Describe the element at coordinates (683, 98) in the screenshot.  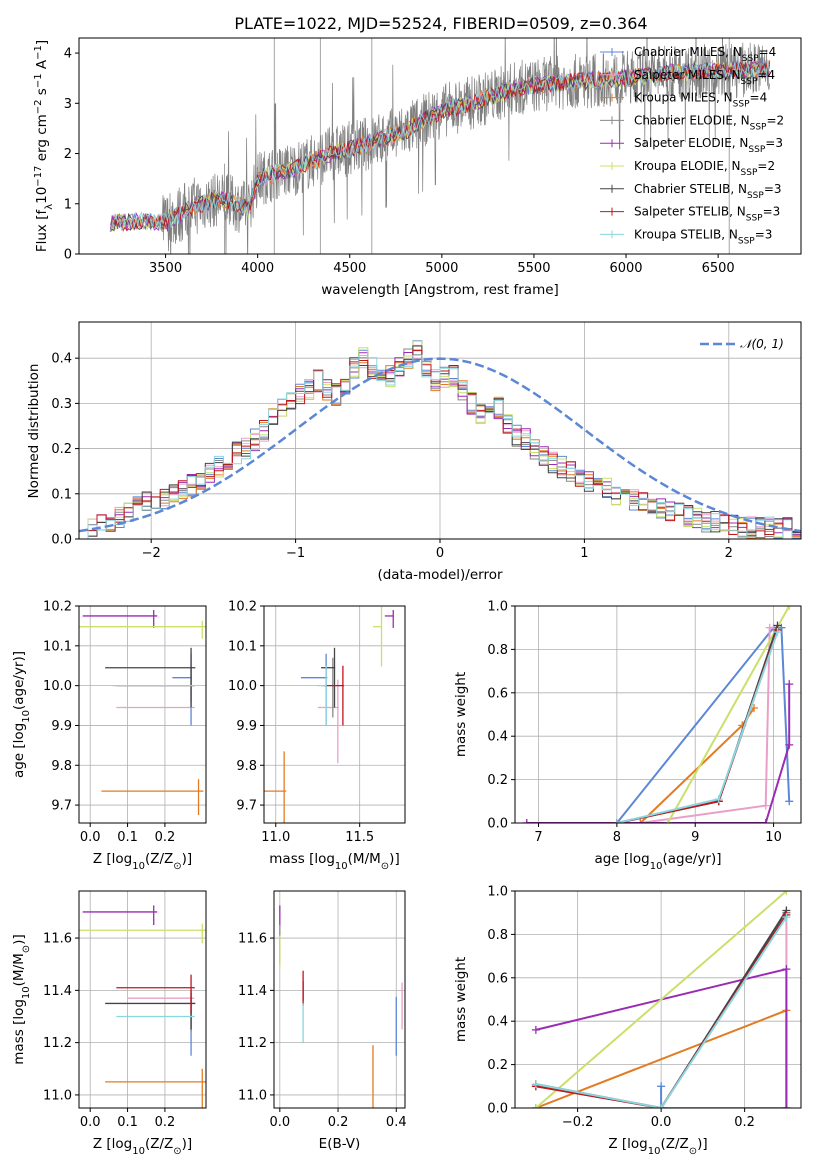
I see `legend-name: Kroupa MILES, N` at that location.